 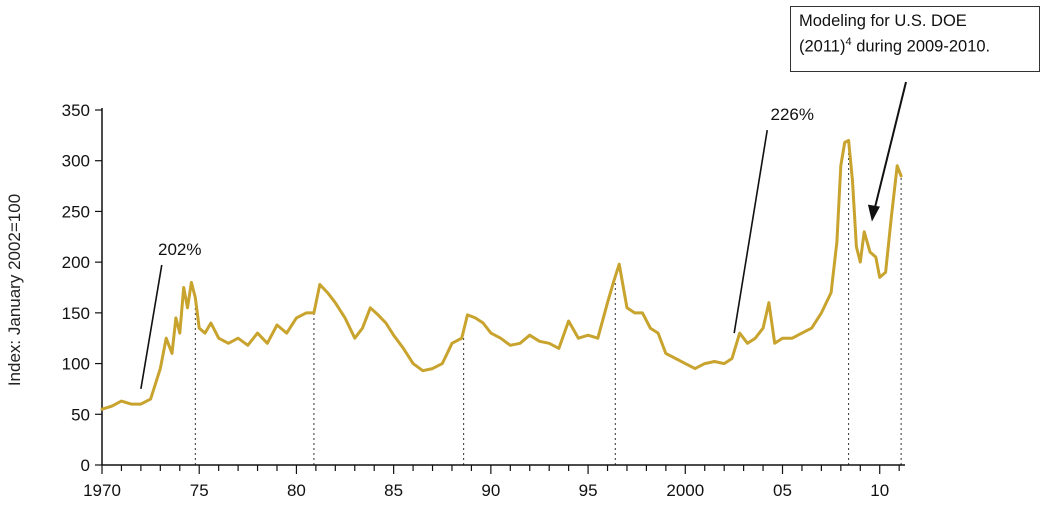 I want to click on note-period: during 2009-2010., so click(x=921, y=46).